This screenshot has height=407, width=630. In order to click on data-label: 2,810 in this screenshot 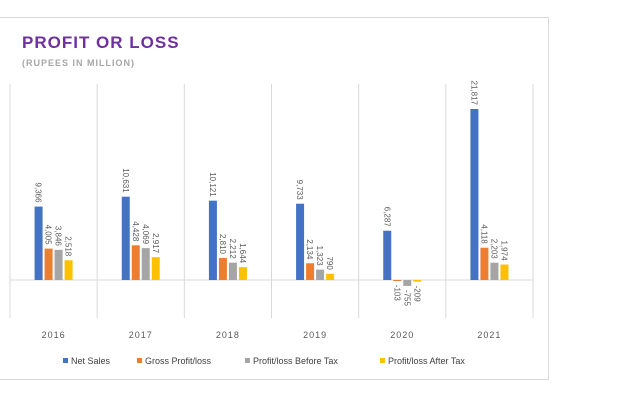, I will do `click(222, 244)`.